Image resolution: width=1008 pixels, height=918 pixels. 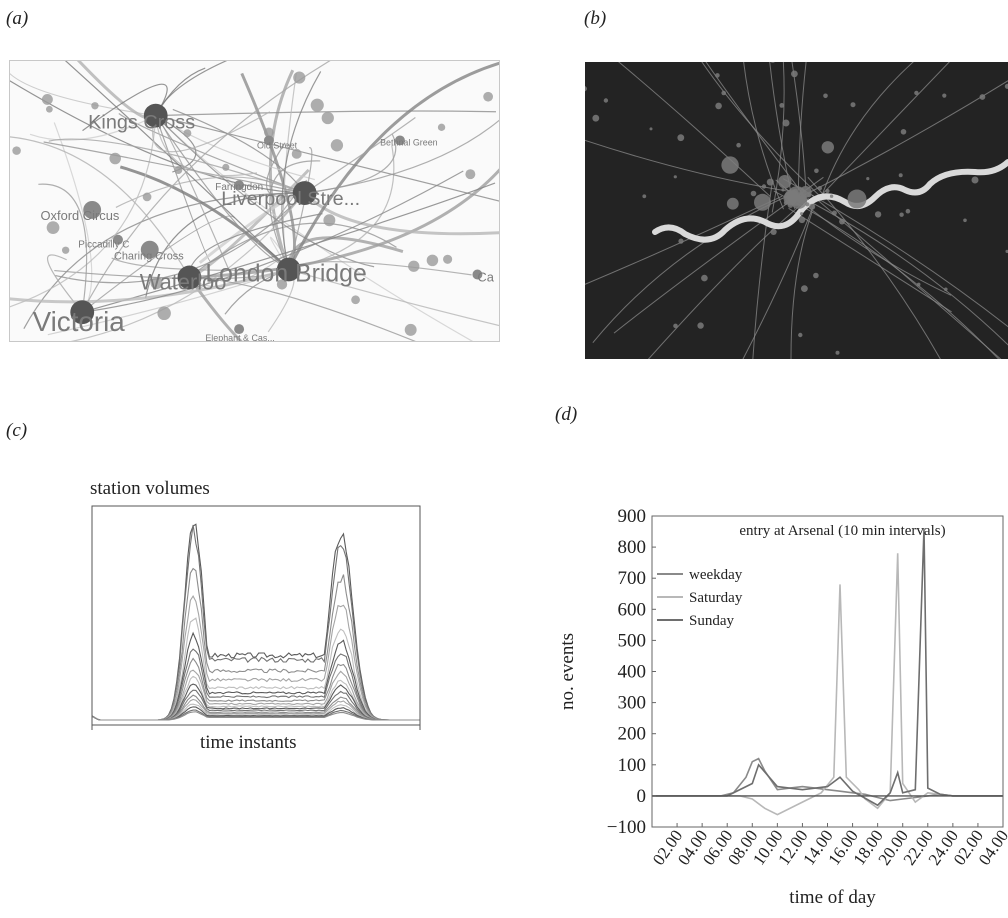 I want to click on y-tick-label: 900, so click(x=632, y=516).